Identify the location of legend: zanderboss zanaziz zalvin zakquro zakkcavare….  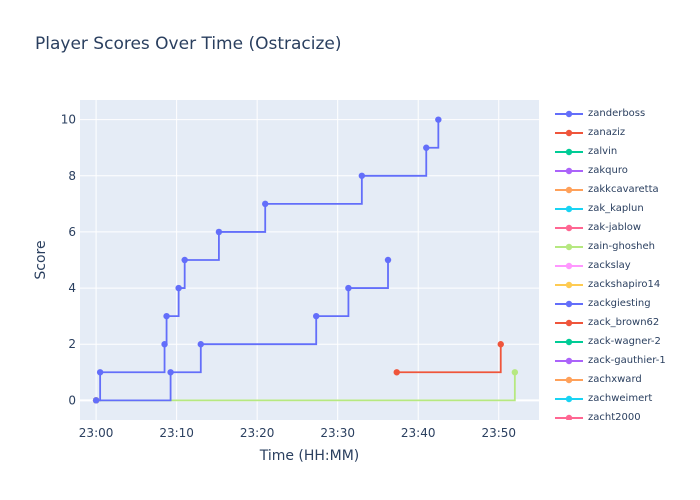
(623, 261).